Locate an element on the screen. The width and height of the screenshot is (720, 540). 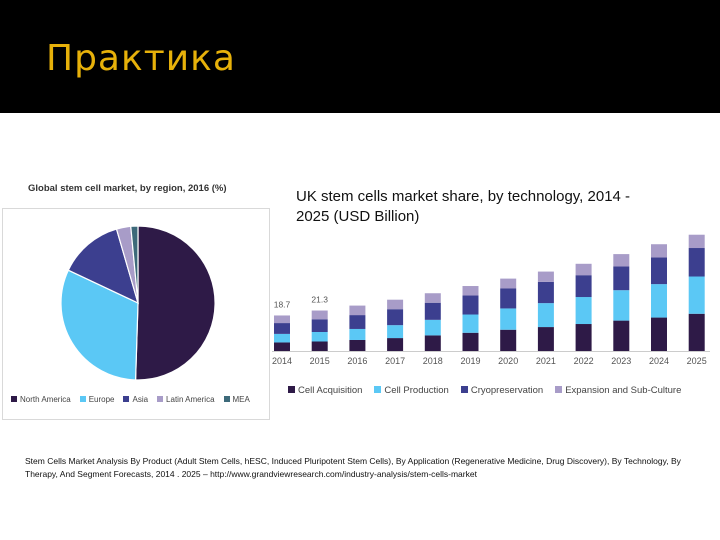
bar-segment-cell-production-2025 is located at coordinates (696, 295).